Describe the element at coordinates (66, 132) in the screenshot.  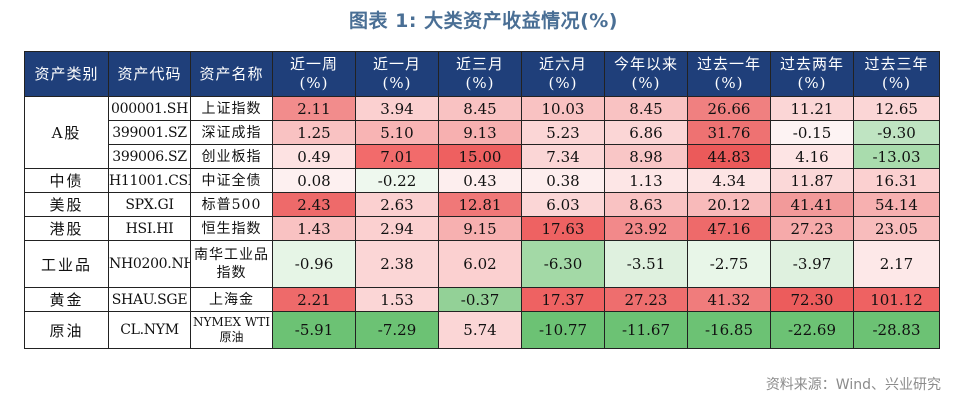
I see `asset-category: A股` at that location.